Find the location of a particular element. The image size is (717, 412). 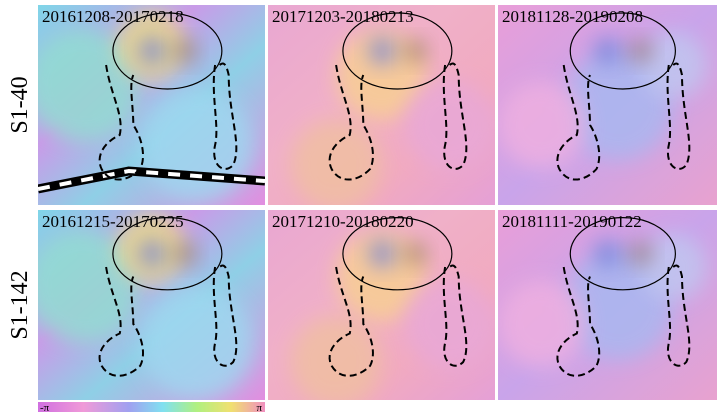

panel: 20181111-20190122 is located at coordinates (607, 305).